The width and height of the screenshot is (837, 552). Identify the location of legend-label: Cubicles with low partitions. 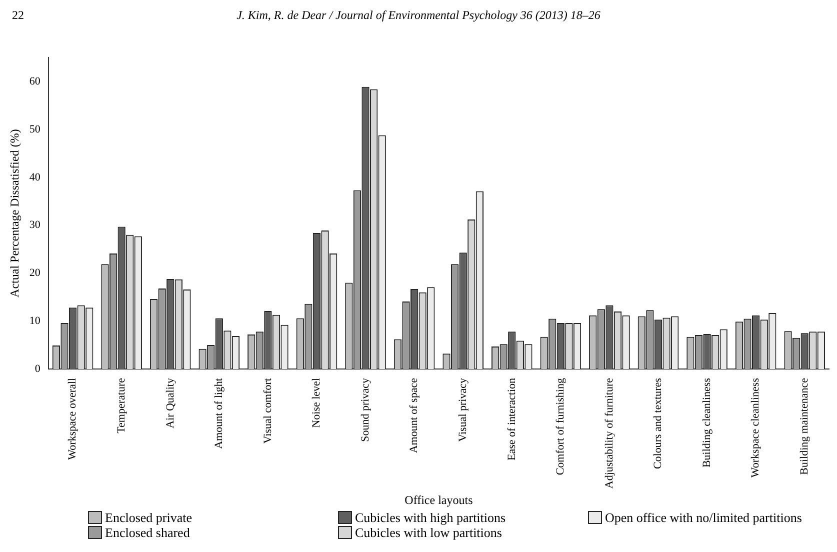
(428, 532).